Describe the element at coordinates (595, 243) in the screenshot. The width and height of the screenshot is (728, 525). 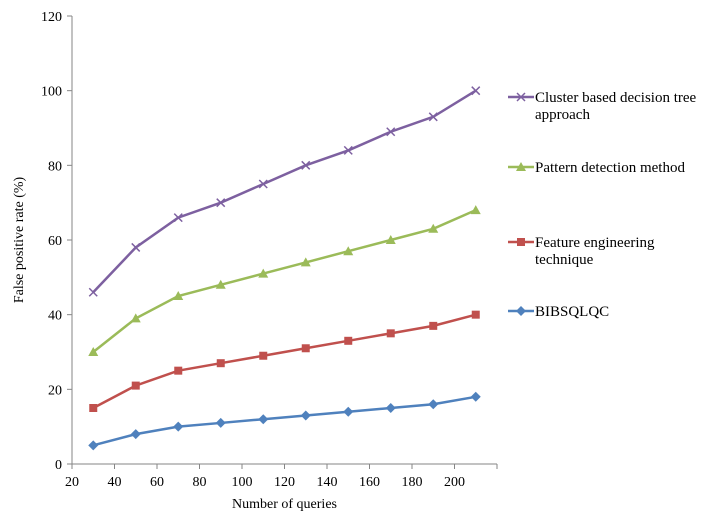
I see `legend-label: Feature engineering` at that location.